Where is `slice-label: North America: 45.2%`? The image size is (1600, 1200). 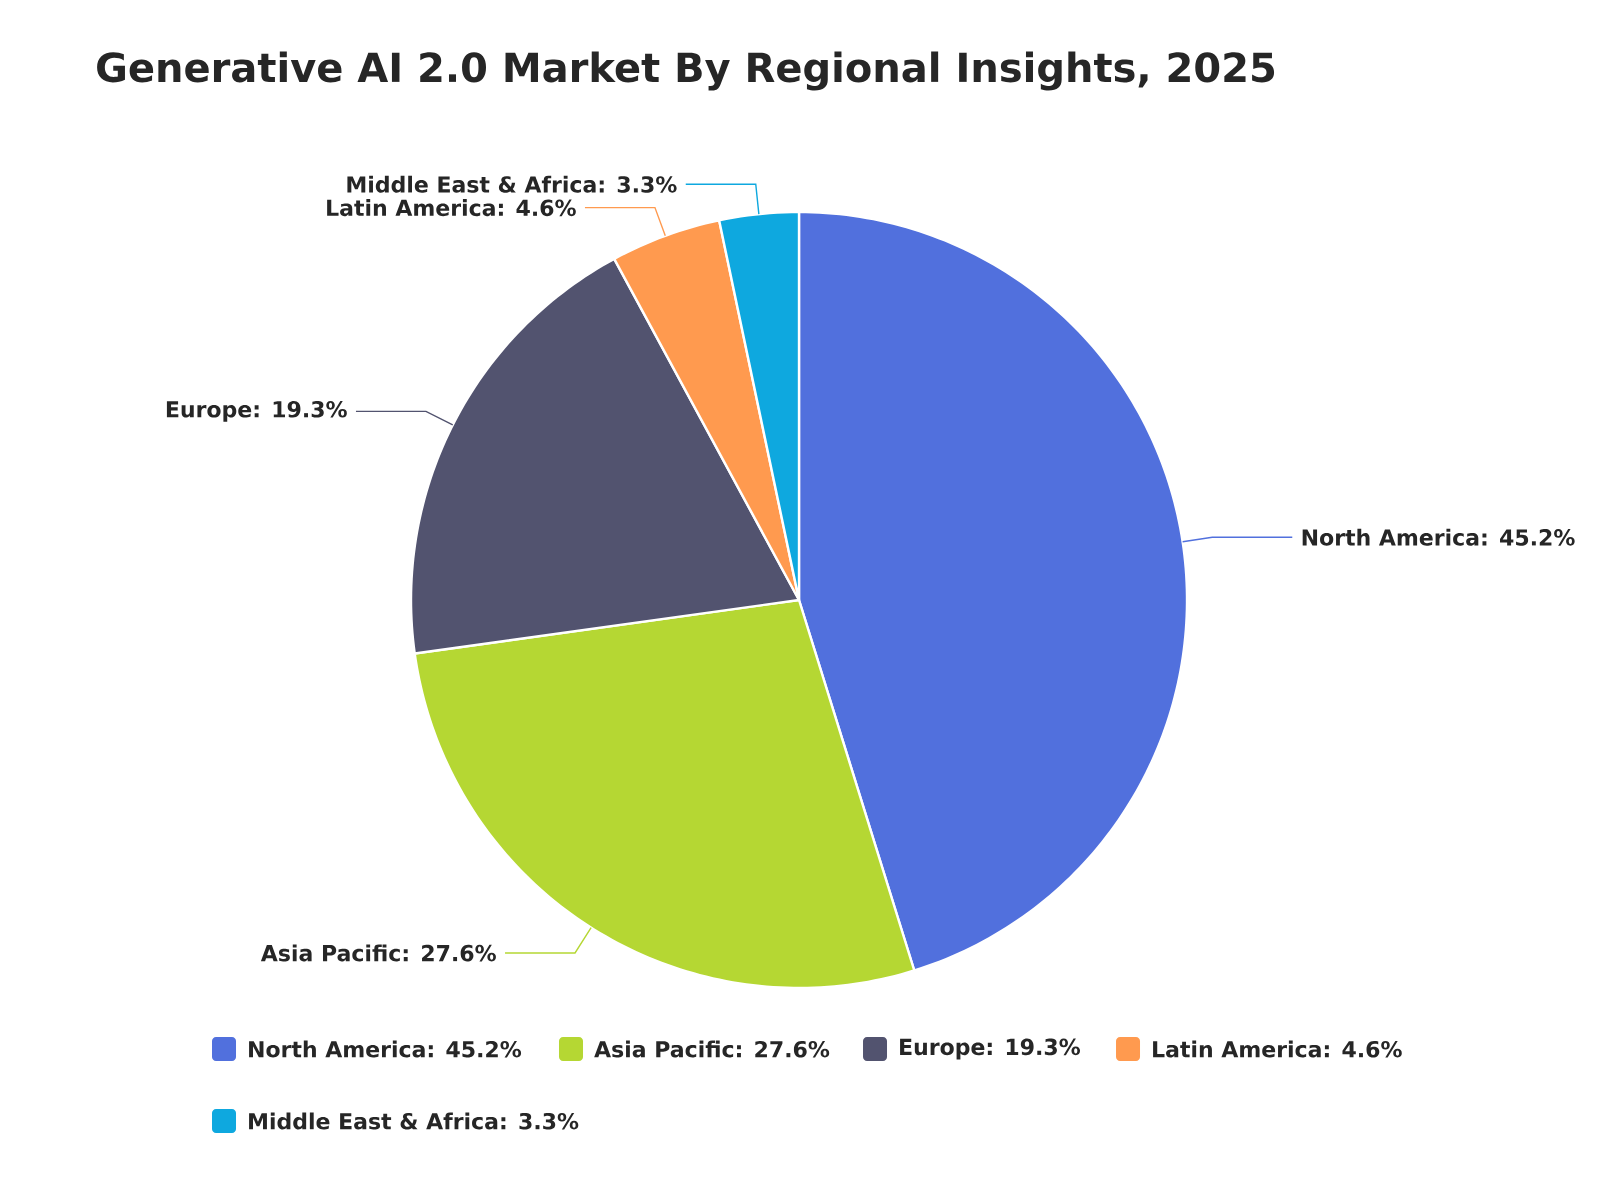
slice-label: North America: 45.2% is located at coordinates (1438, 537).